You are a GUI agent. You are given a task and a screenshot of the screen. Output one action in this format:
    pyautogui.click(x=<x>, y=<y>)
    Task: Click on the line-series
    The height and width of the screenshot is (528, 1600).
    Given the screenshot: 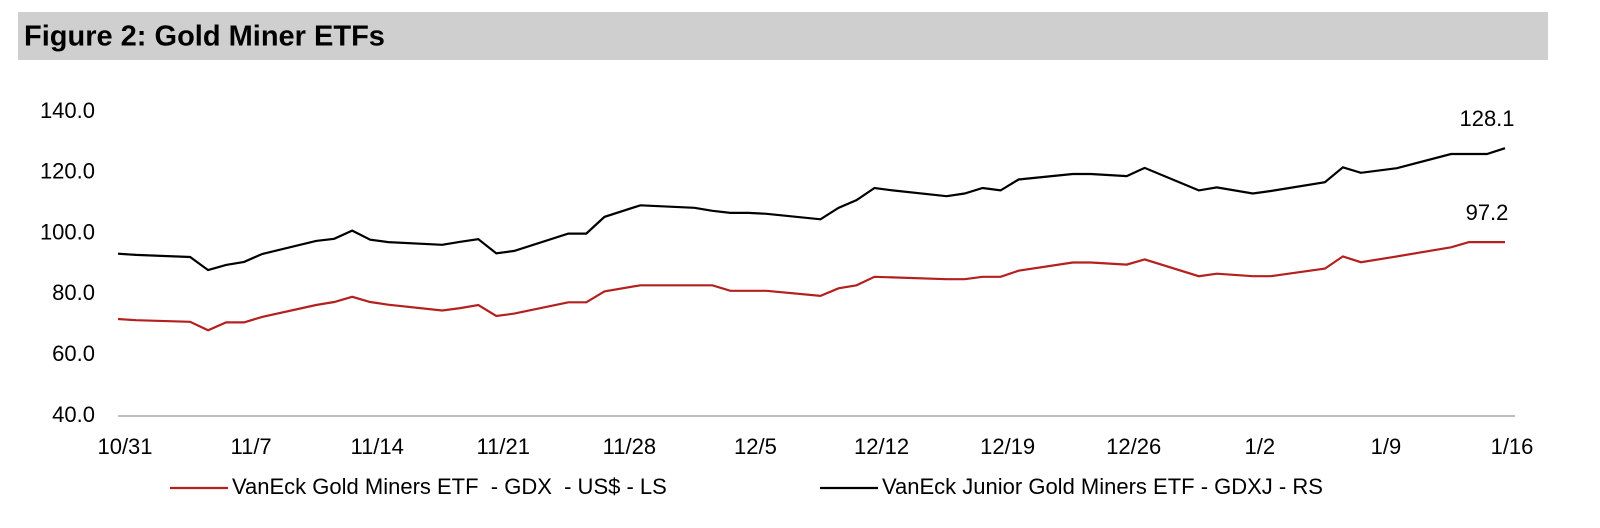 What is the action you would take?
    pyautogui.click(x=811, y=286)
    